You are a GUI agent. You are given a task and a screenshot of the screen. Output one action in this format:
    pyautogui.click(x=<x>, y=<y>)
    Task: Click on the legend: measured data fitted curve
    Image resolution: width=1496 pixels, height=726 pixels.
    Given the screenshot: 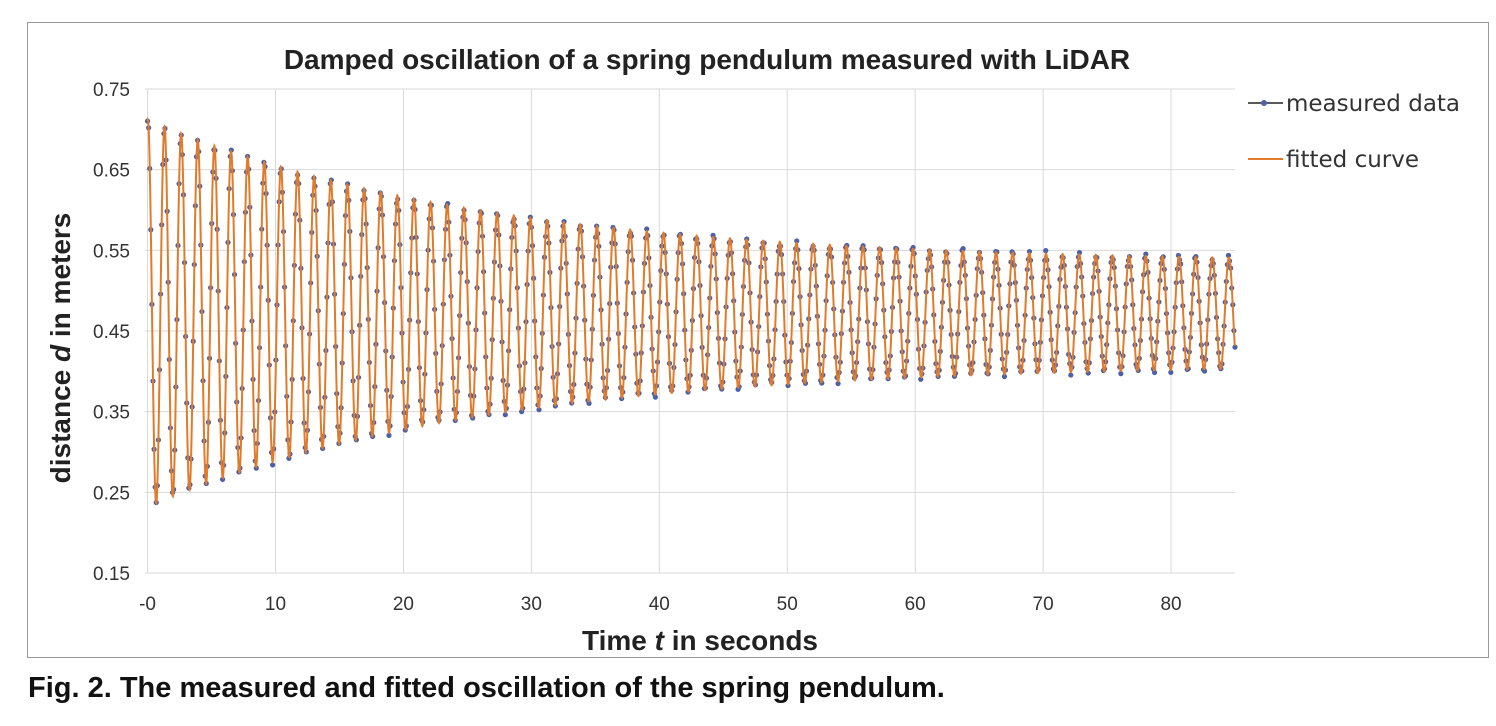 What is the action you would take?
    pyautogui.click(x=1354, y=132)
    